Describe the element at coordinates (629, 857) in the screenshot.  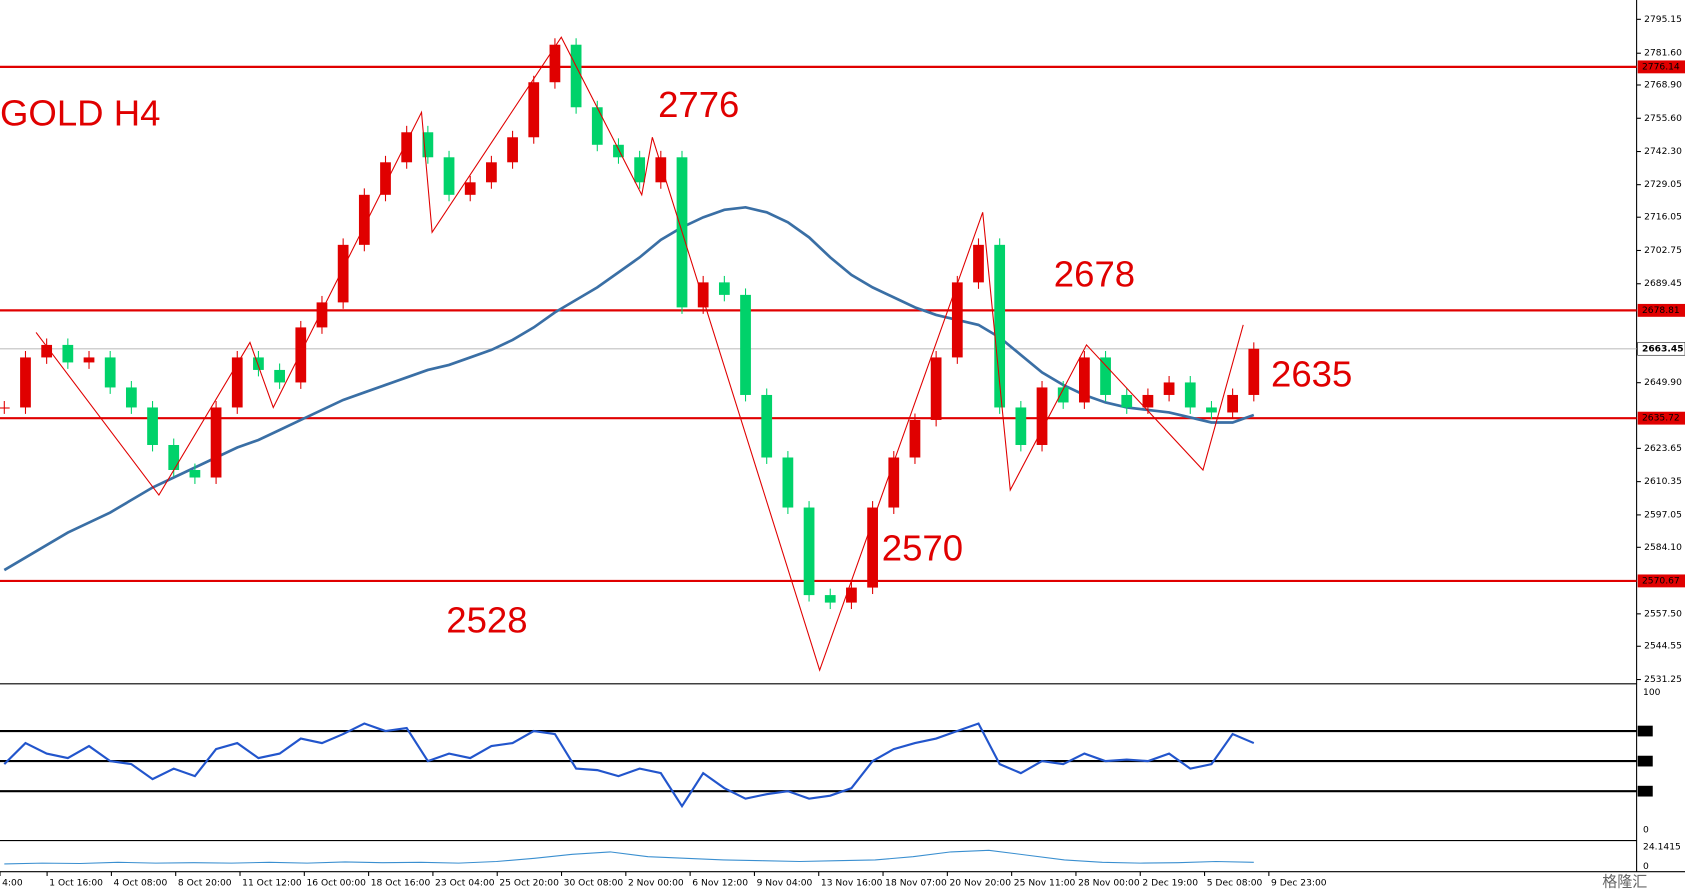
I see `osc-line` at that location.